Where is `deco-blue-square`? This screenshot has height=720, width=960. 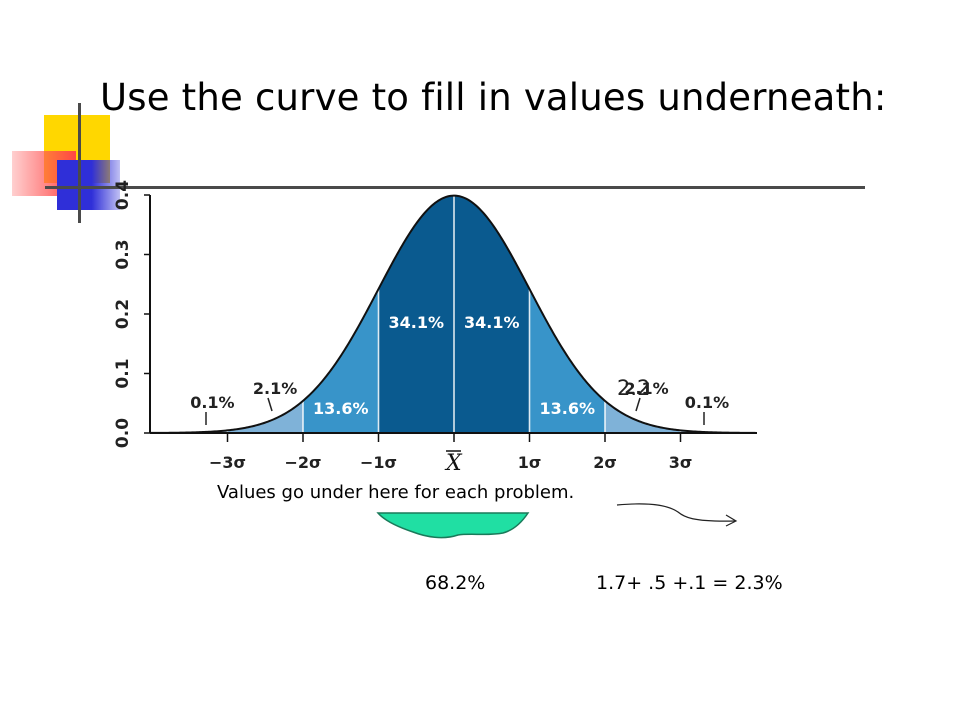 deco-blue-square is located at coordinates (88, 185).